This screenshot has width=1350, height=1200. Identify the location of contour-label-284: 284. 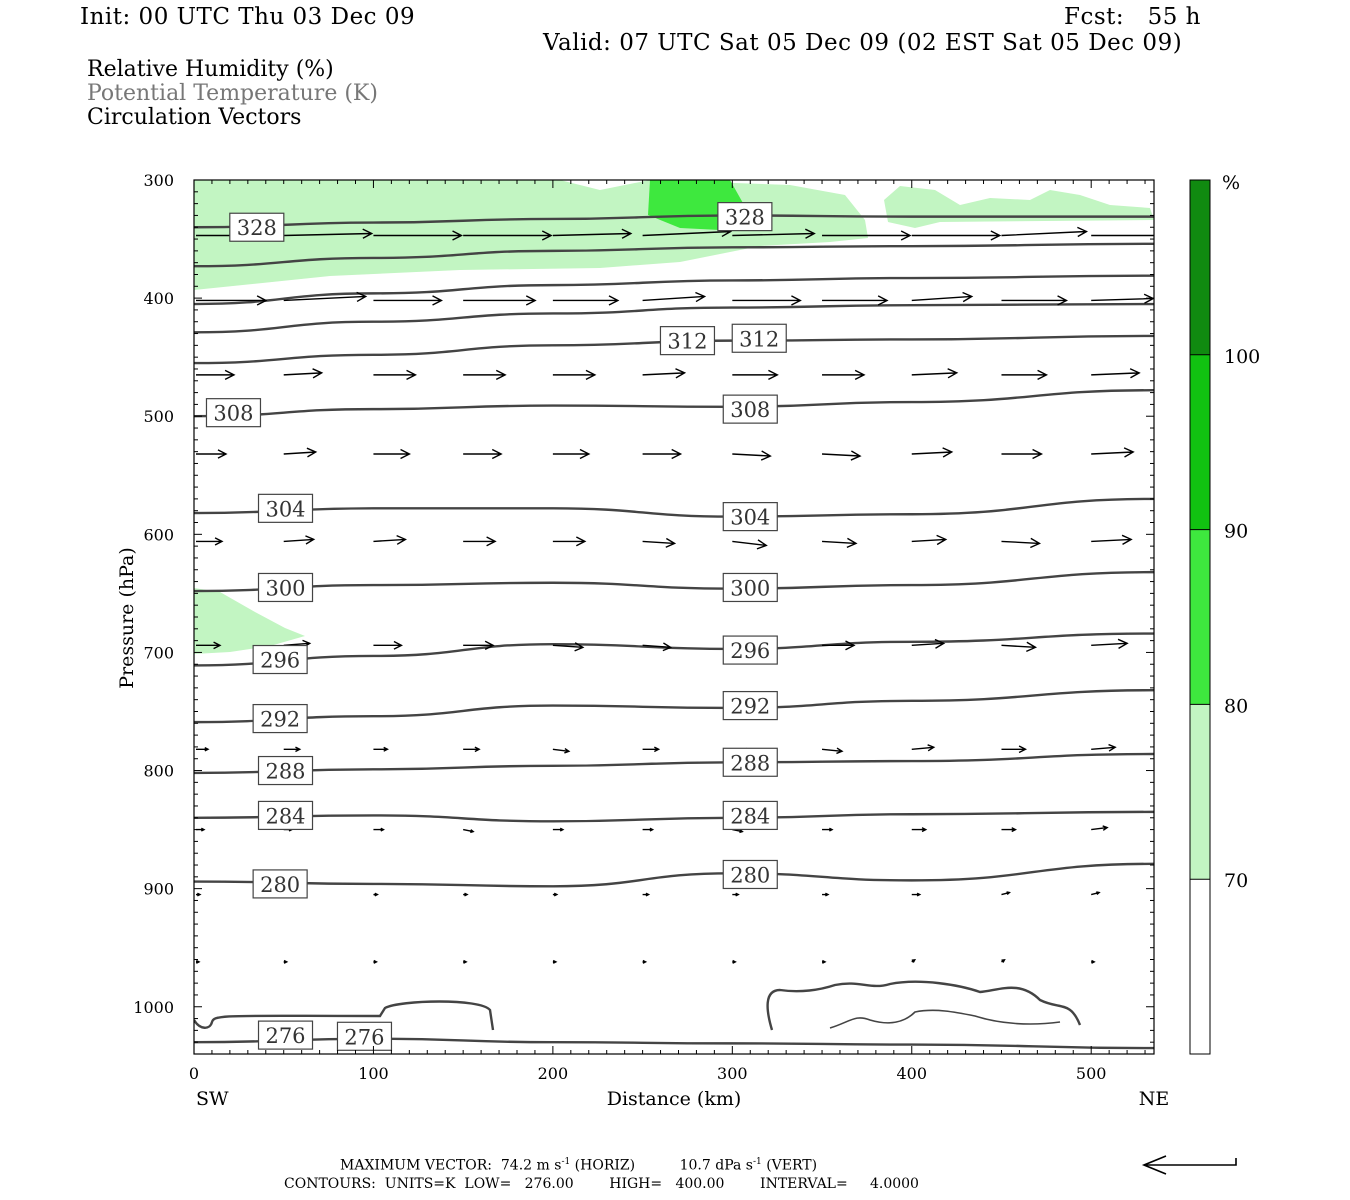
(285, 815).